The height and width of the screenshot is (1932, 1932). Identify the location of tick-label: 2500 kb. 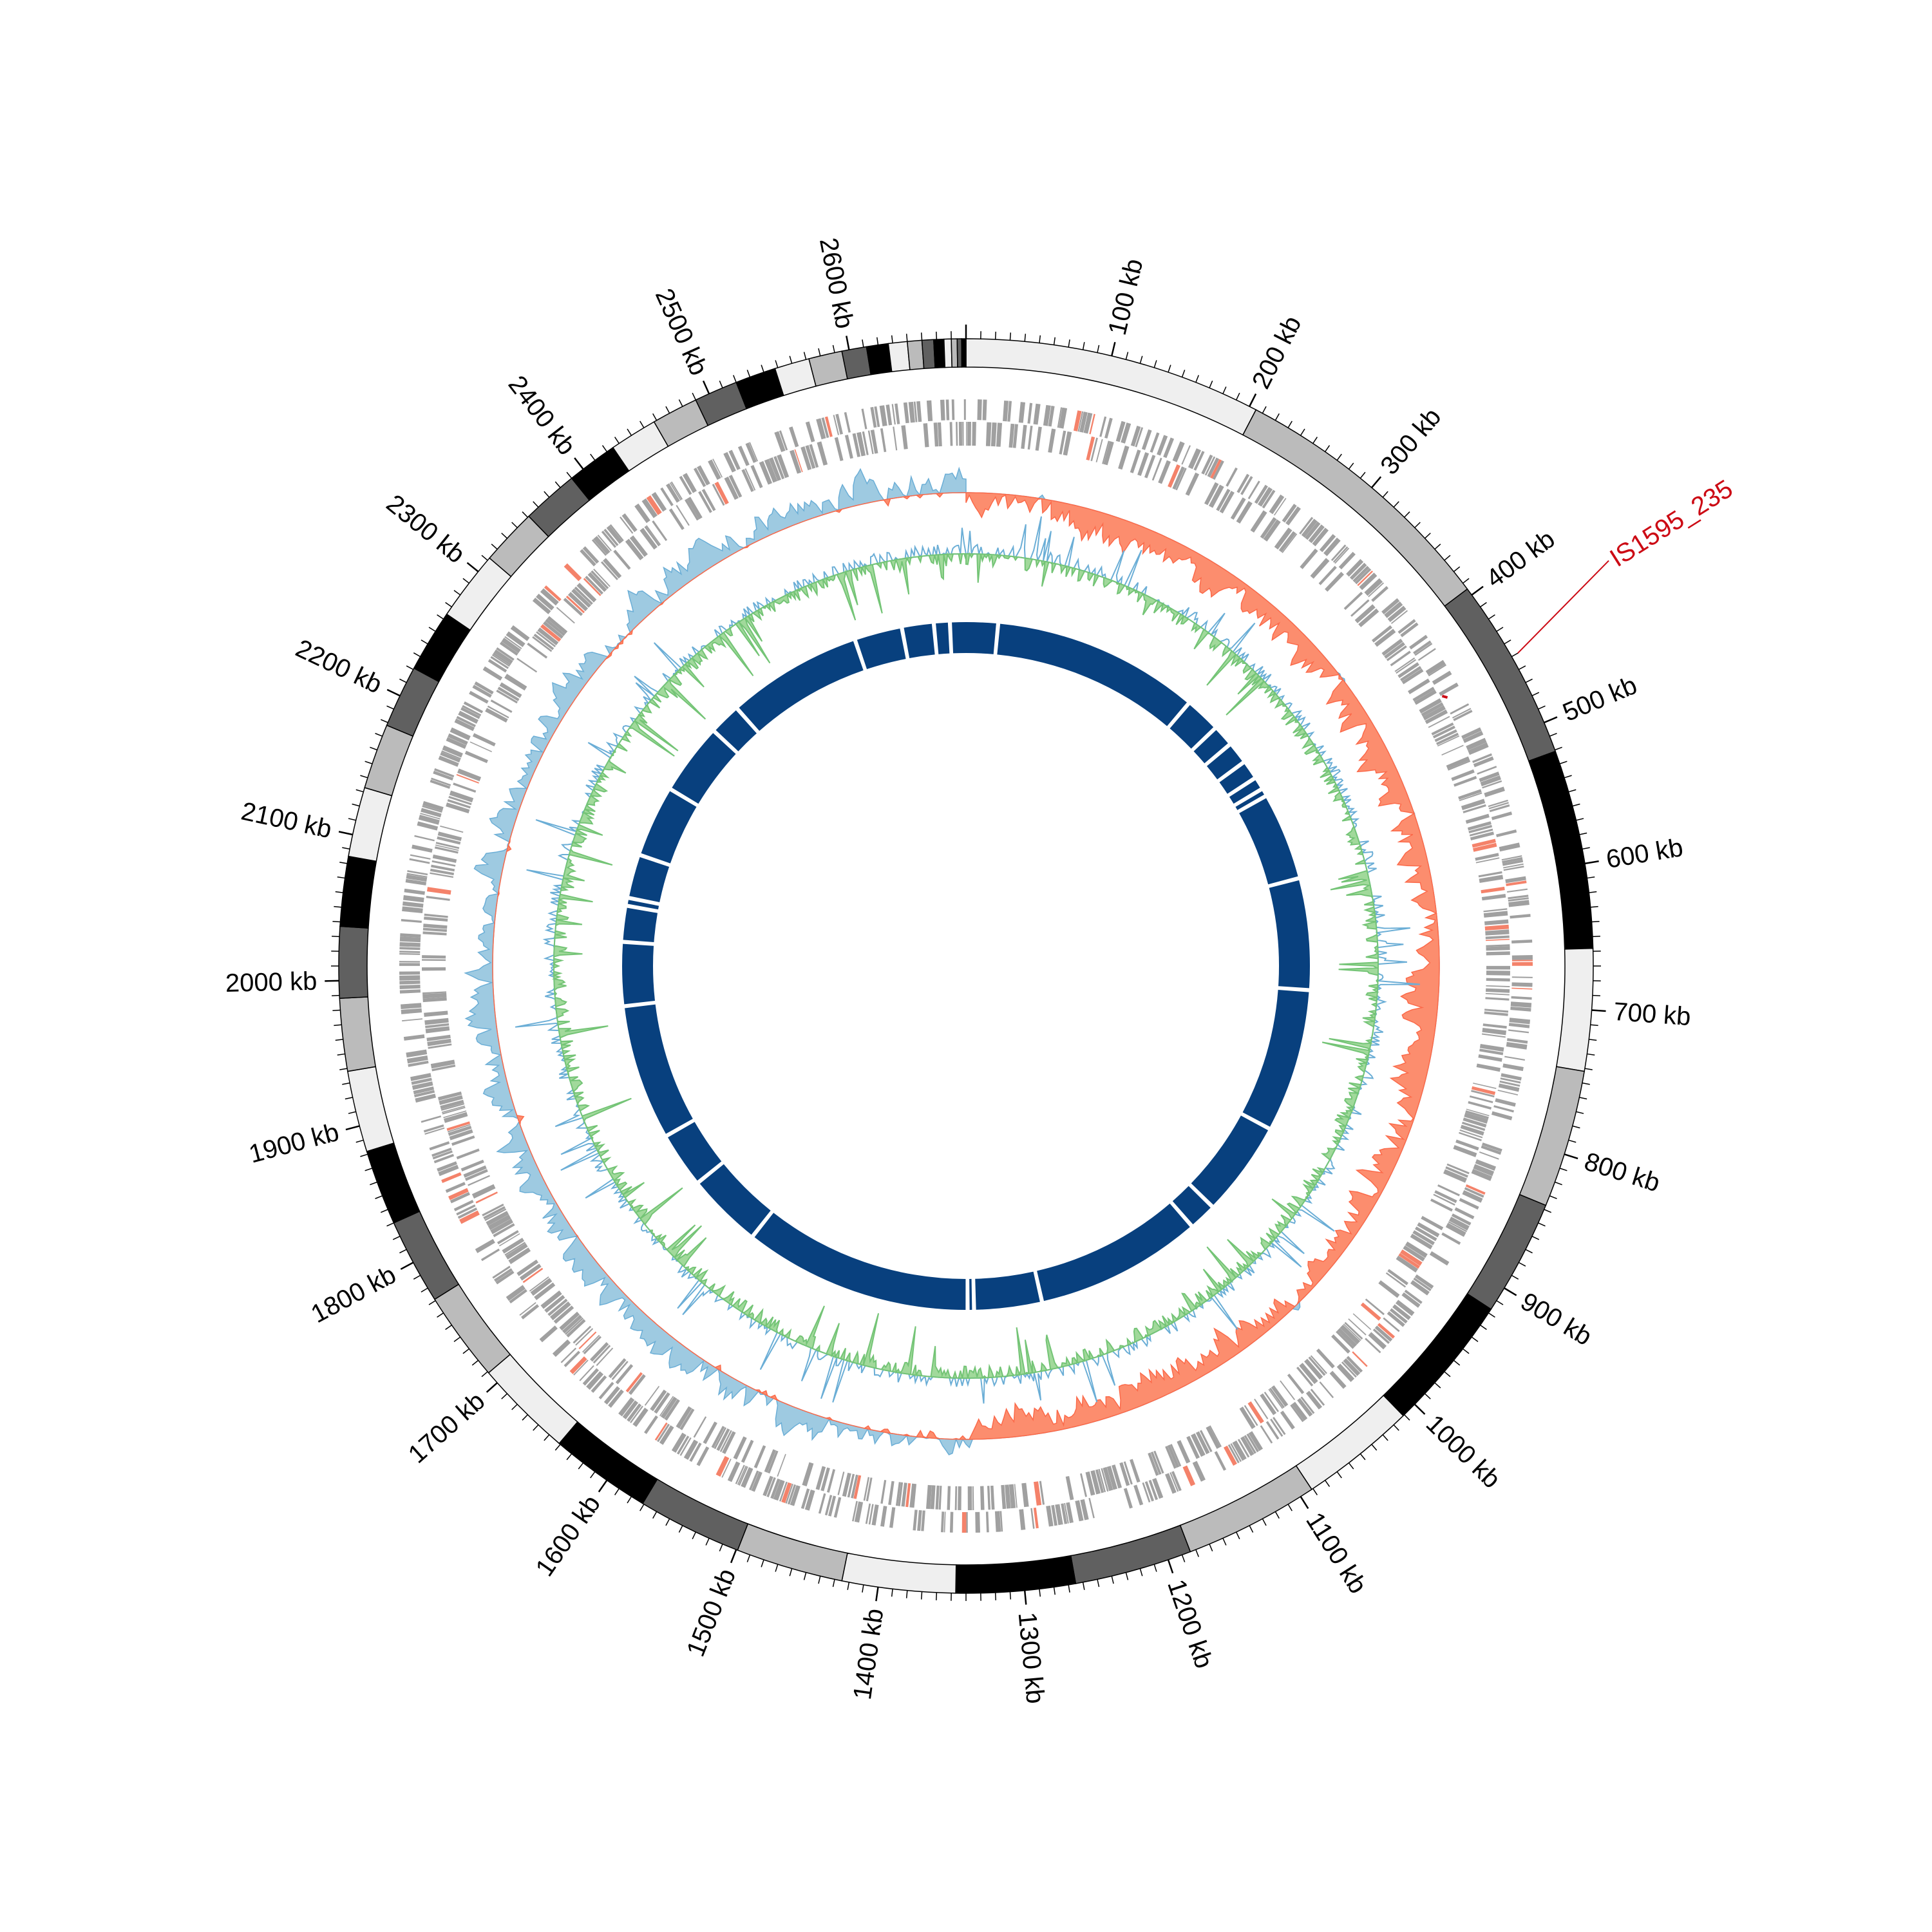
(682, 333).